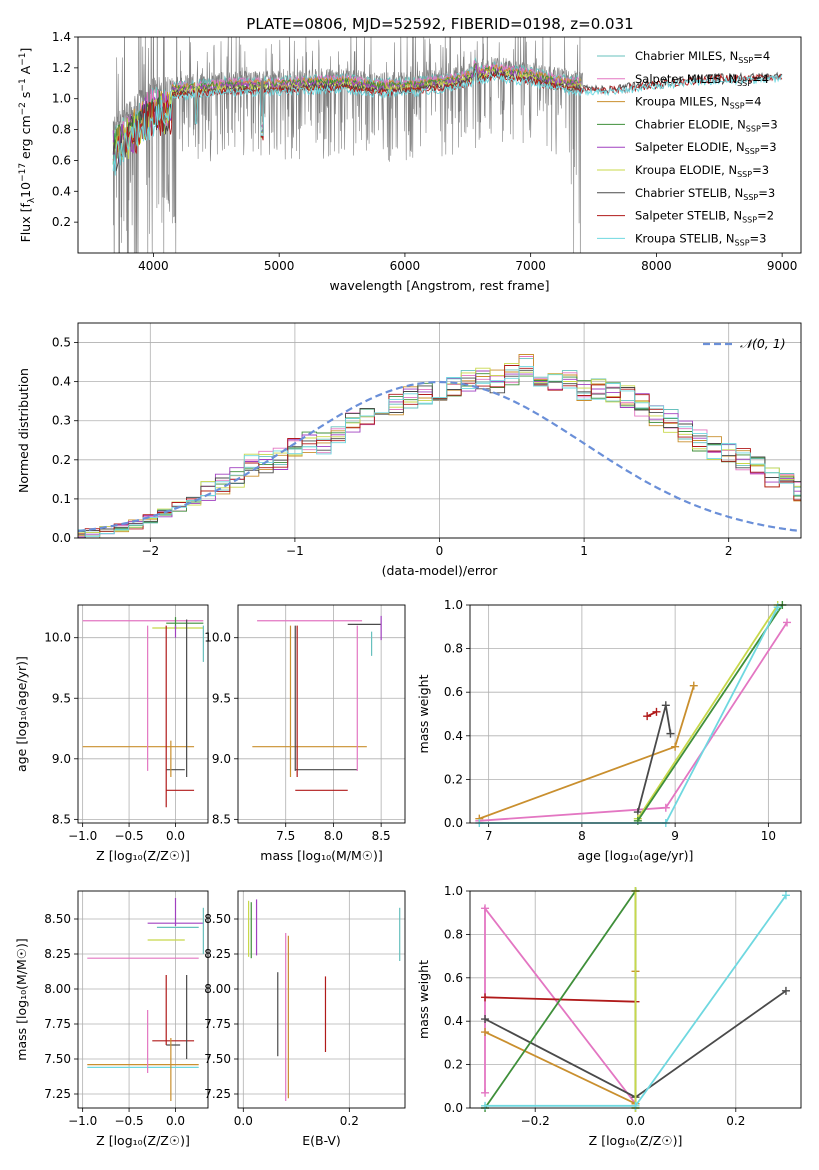 This screenshot has width=819, height=1170. What do you see at coordinates (681, 193) in the screenshot?
I see `legend-series-name: Chabrier STELIB` at bounding box center [681, 193].